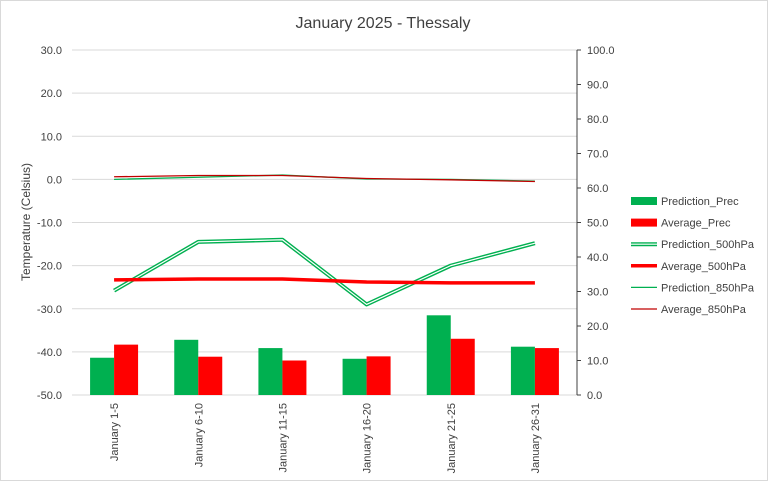 This screenshot has width=768, height=481. Describe the element at coordinates (51, 51) in the screenshot. I see `y-tick-label: 30.0` at that location.